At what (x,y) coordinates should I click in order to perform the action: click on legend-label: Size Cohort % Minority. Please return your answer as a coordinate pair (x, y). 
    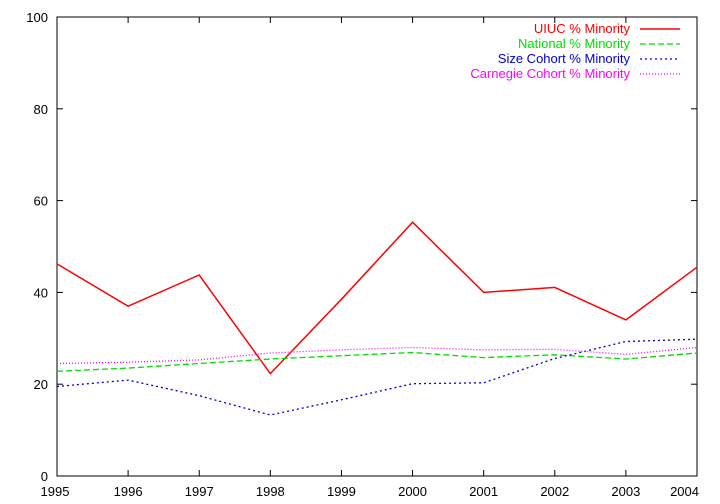
    Looking at the image, I should click on (564, 58).